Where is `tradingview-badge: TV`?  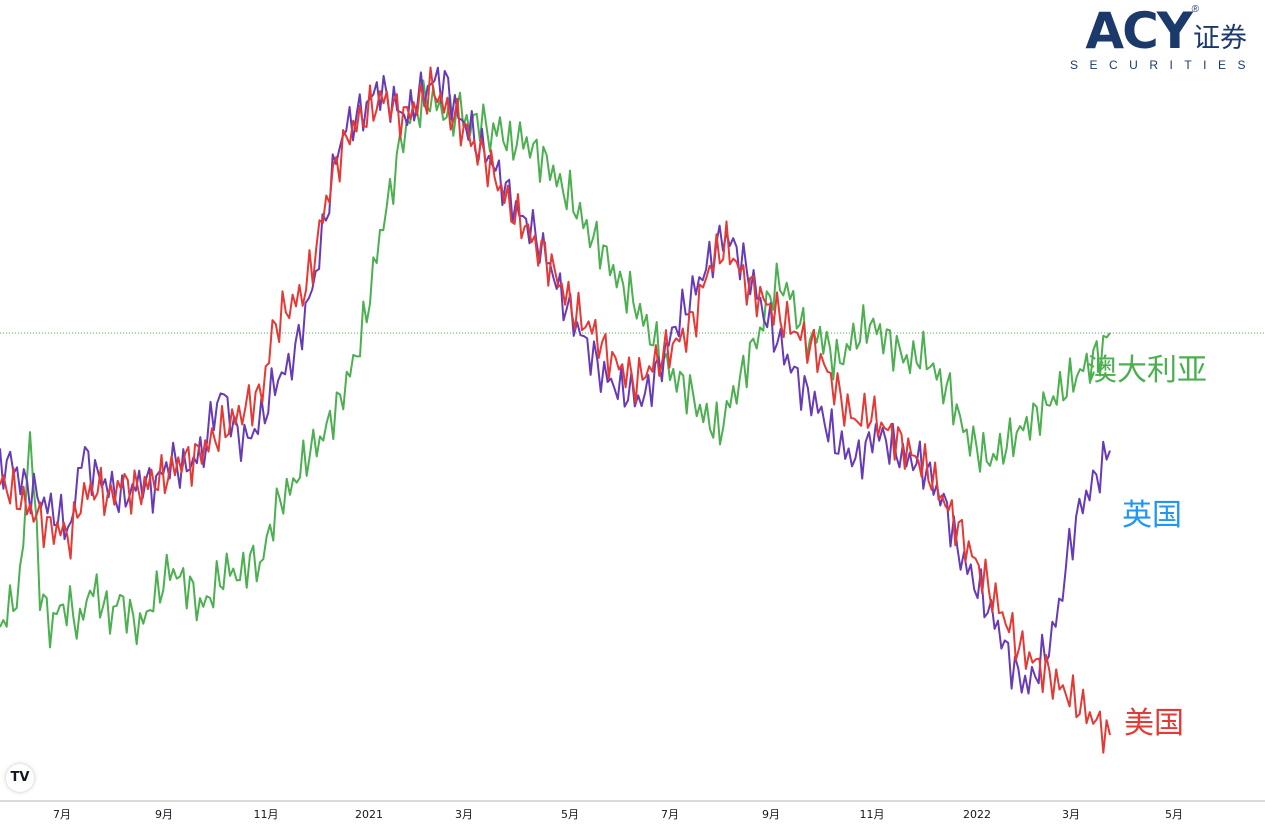
tradingview-badge: TV is located at coordinates (20, 778).